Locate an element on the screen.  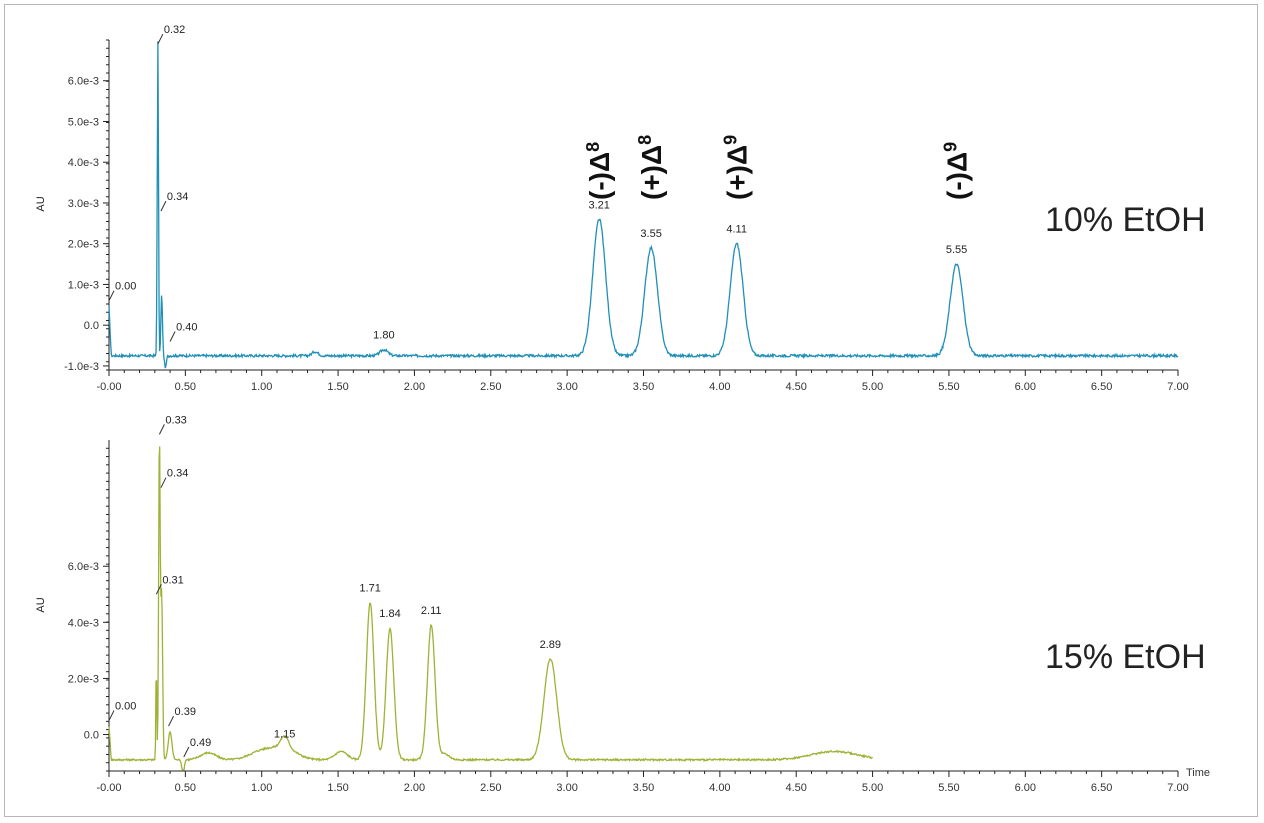
peak-label: 0.49 is located at coordinates (200, 743).